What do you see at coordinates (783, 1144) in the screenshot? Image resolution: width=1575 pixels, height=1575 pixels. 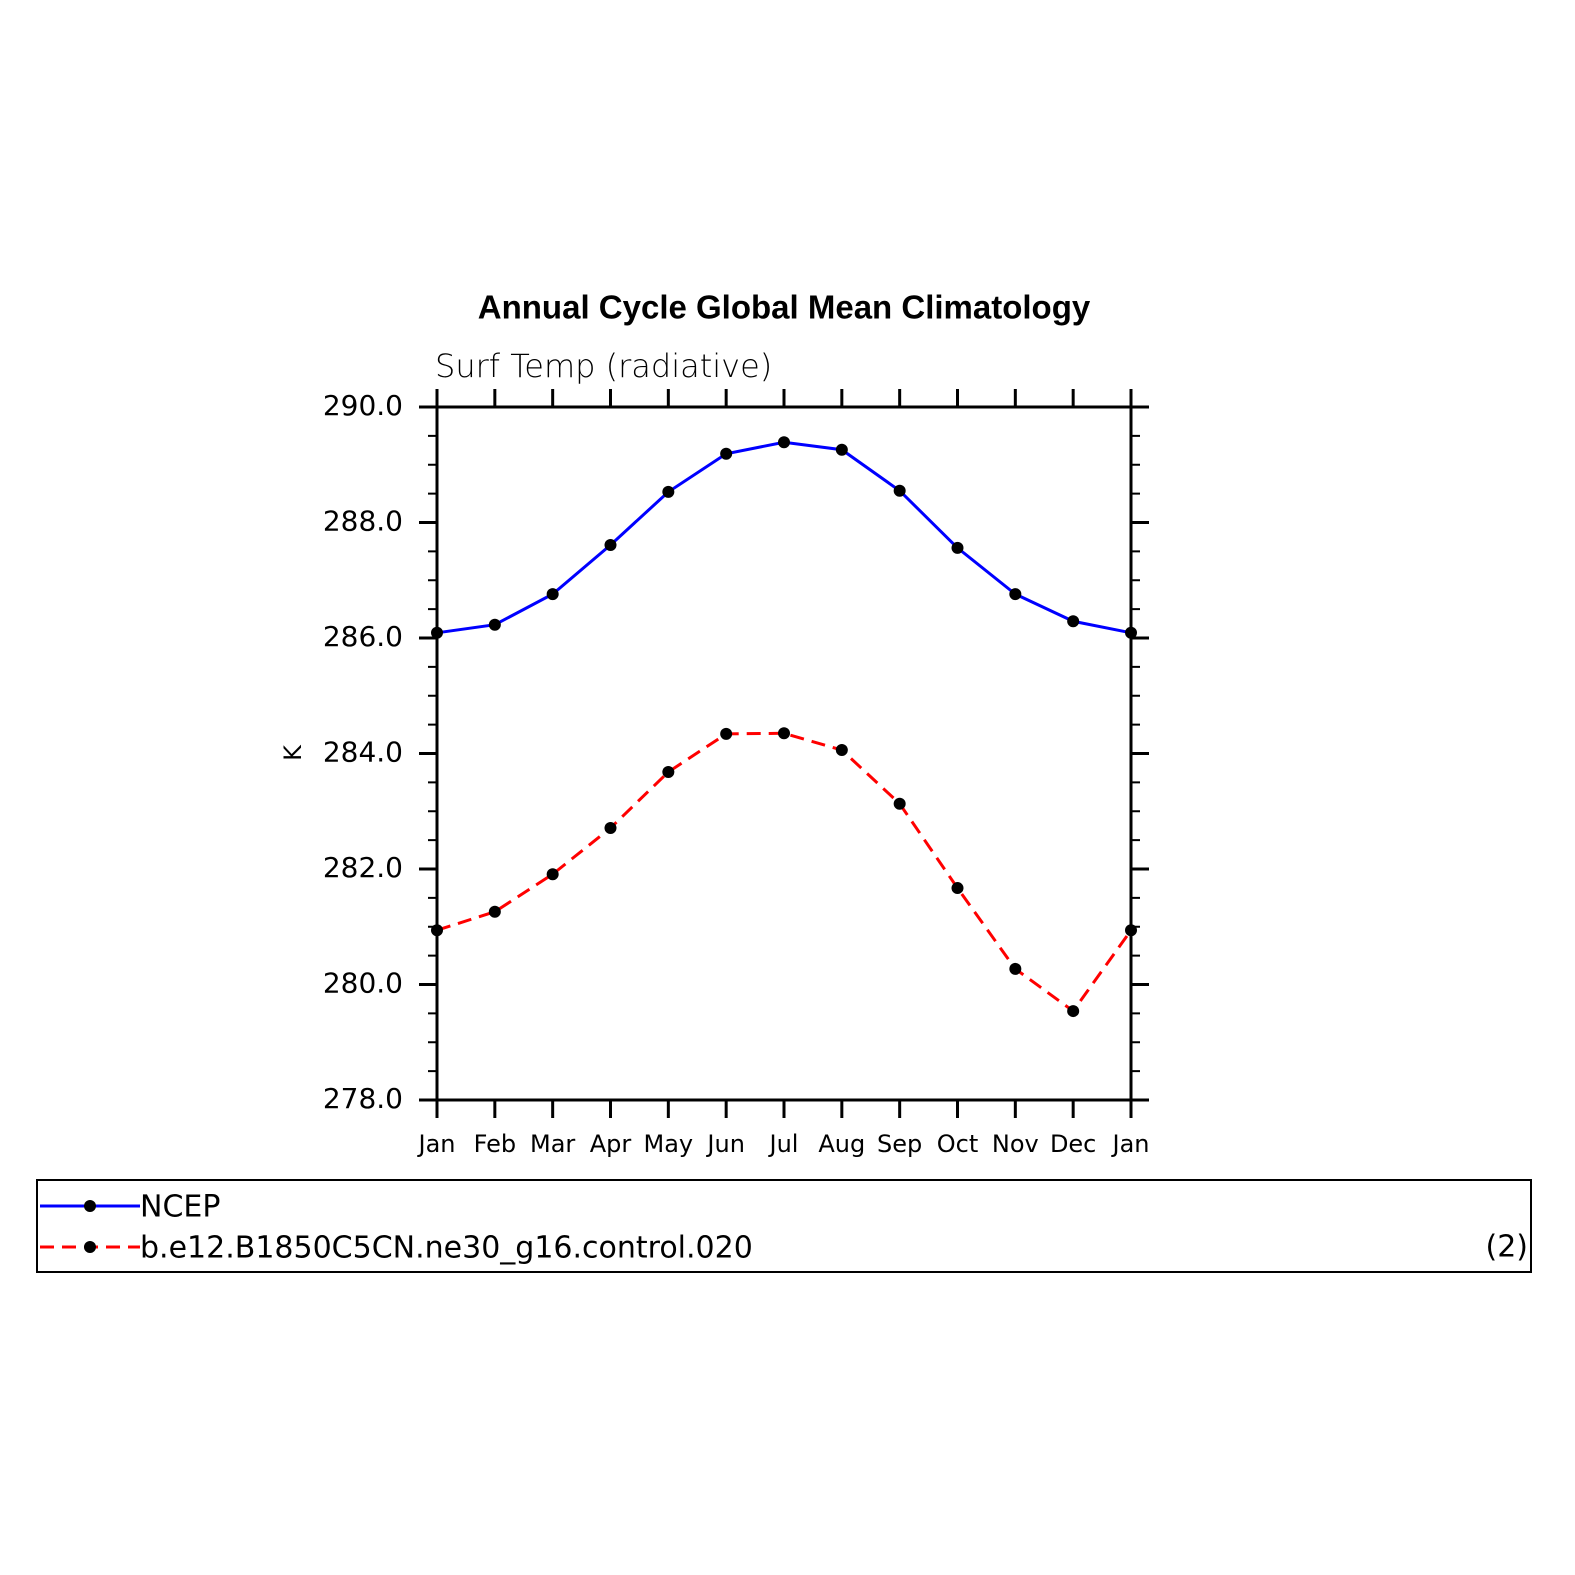 I see `x-tick-label: Jul` at bounding box center [783, 1144].